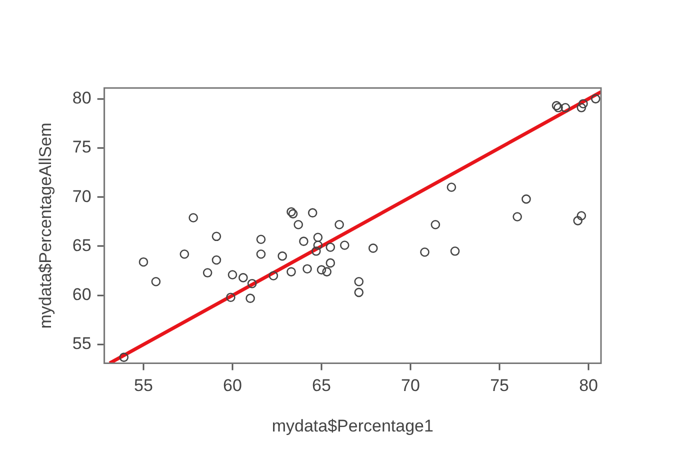 The image size is (687, 455). Describe the element at coordinates (353, 426) in the screenshot. I see `x-axis-title: mydata$Percentage1` at that location.